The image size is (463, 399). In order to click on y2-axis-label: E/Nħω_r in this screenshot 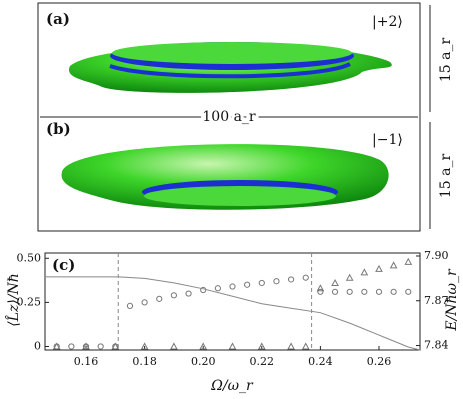, I will do `click(452, 300)`.